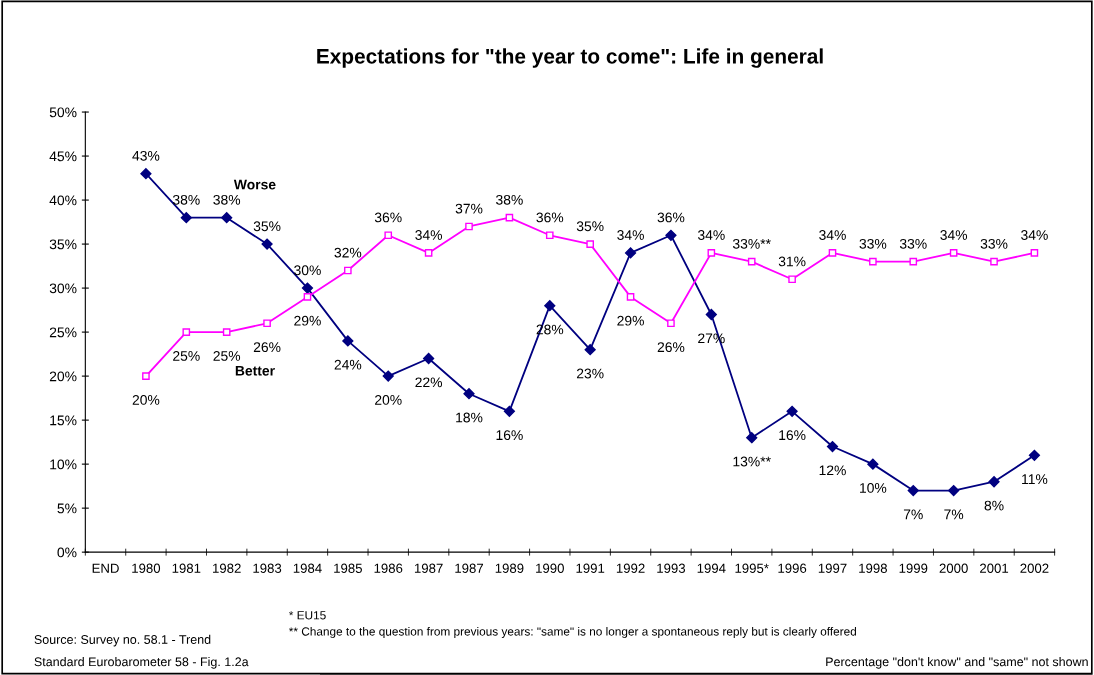 This screenshot has width=1094, height=675. What do you see at coordinates (146, 568) in the screenshot?
I see `x-tick-label: 1980` at bounding box center [146, 568].